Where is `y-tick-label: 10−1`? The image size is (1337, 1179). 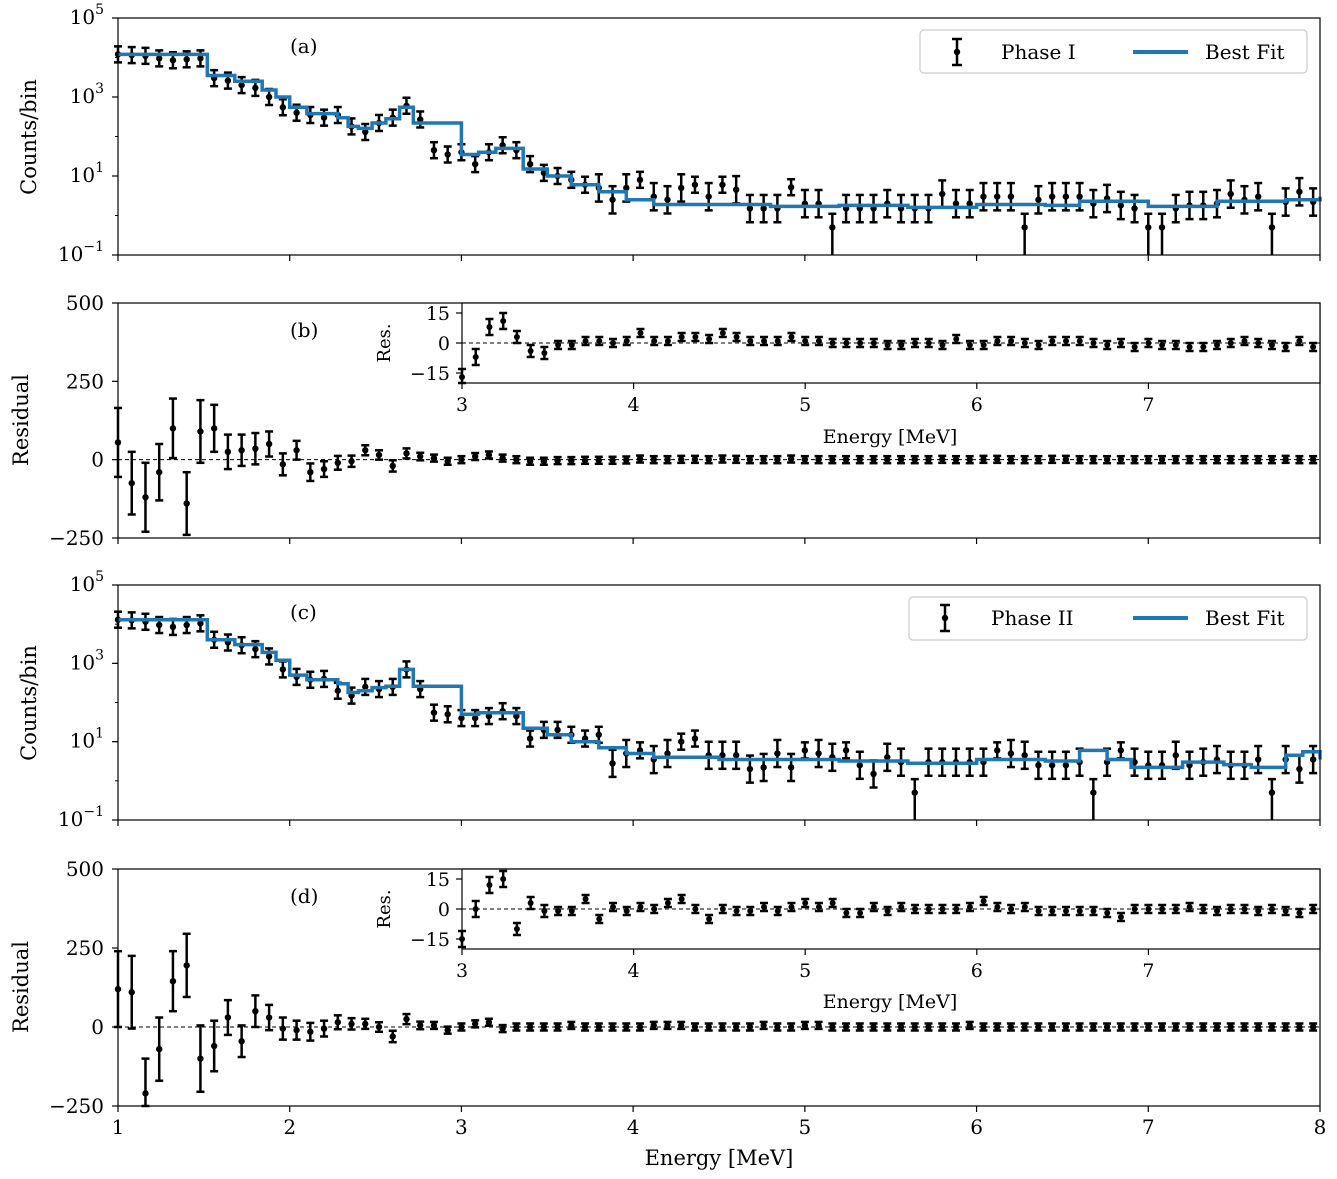
y-tick-label: 10−1 is located at coordinates (81, 817).